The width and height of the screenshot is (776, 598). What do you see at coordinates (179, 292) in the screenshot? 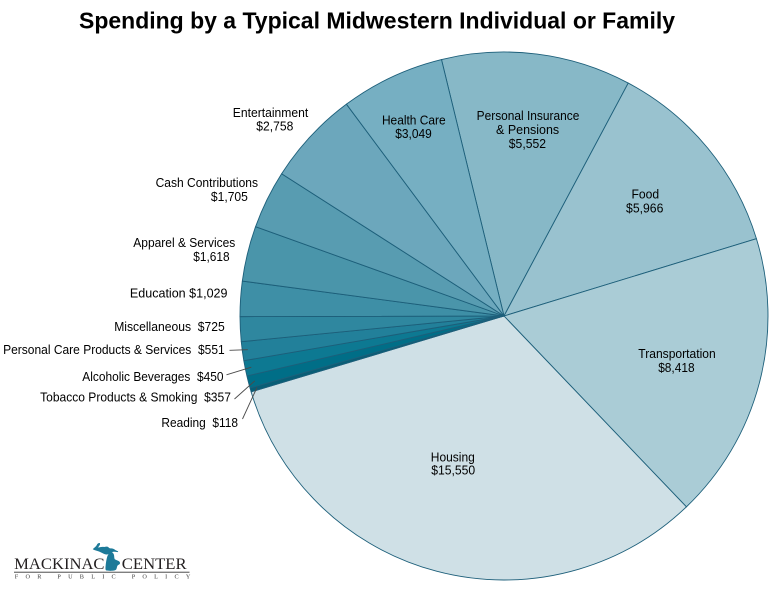
I see `svg-text: Education $1,029` at bounding box center [179, 292].